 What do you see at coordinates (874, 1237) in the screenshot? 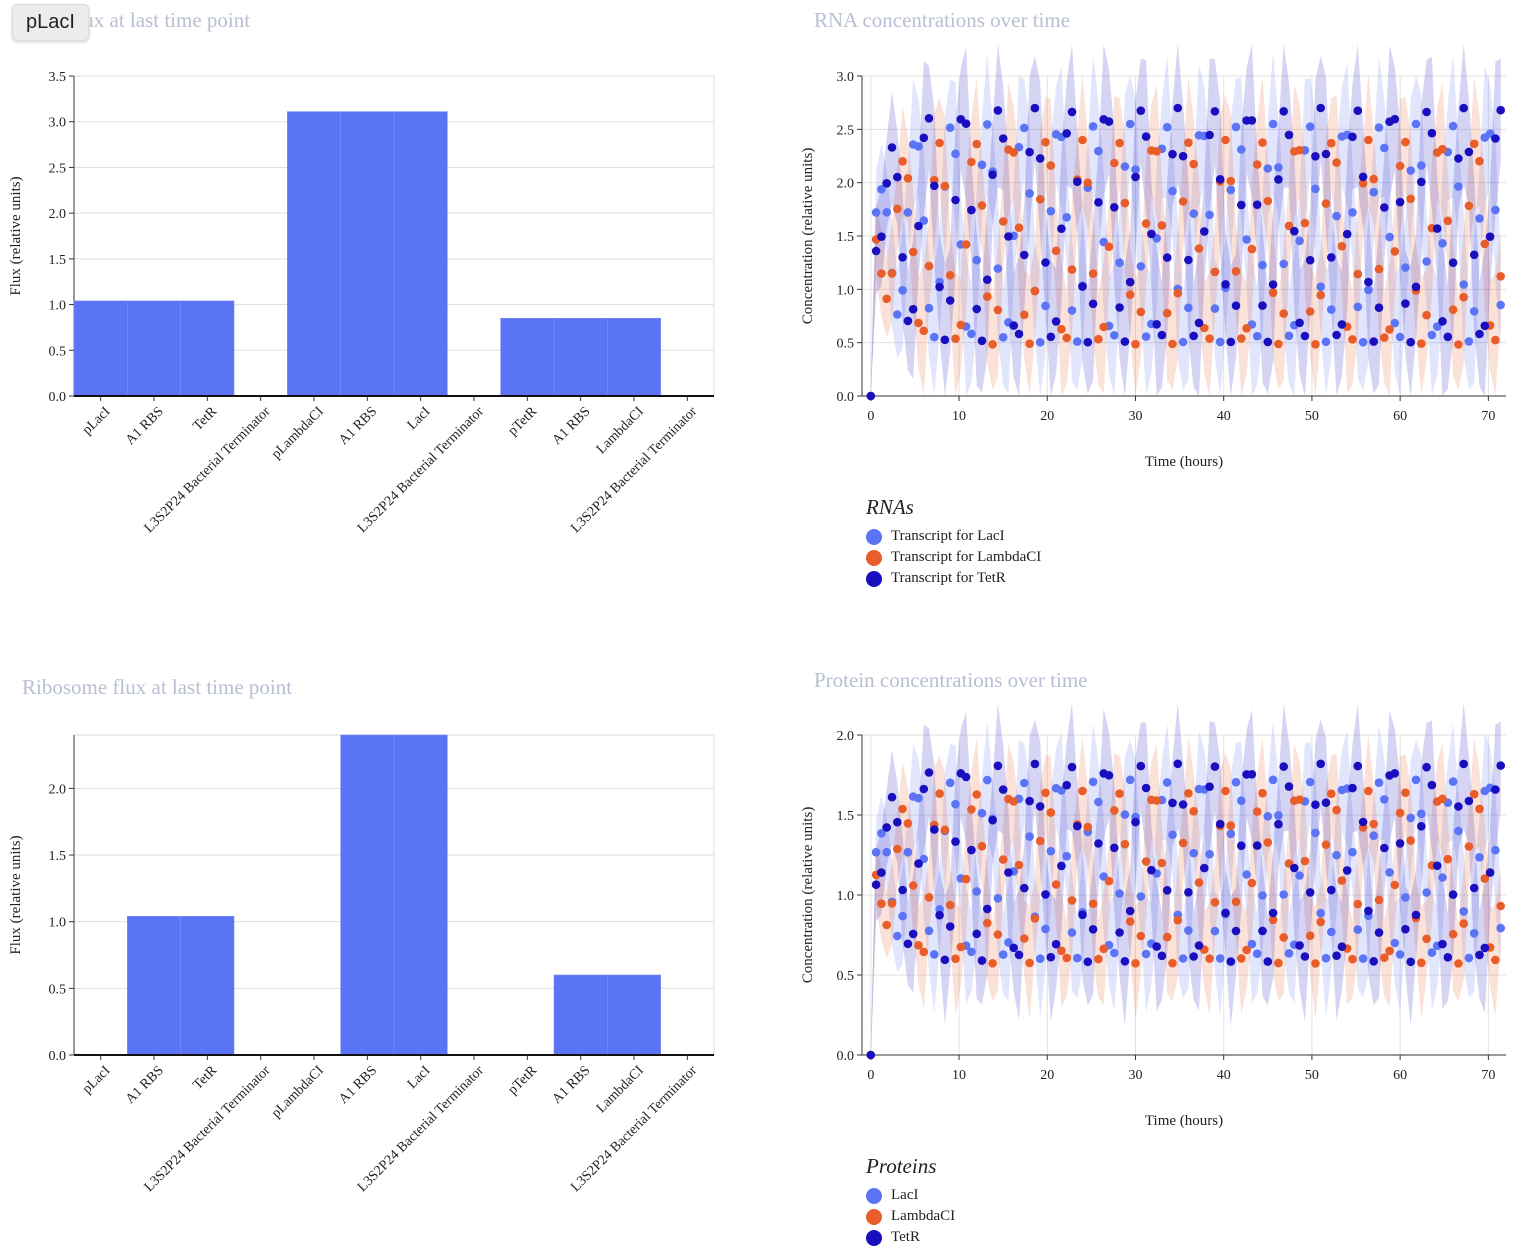
I see `tetr-color-dot` at bounding box center [874, 1237].